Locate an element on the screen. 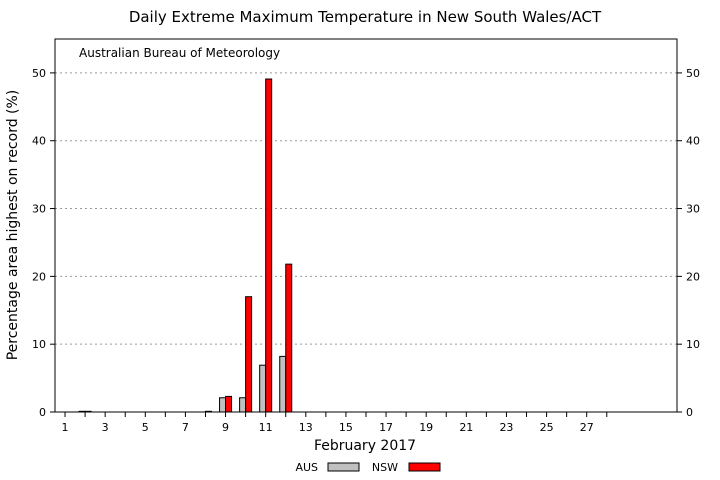 The height and width of the screenshot is (480, 720). y-axis-left: 0 10 20 30 40 50 is located at coordinates (43, 243).